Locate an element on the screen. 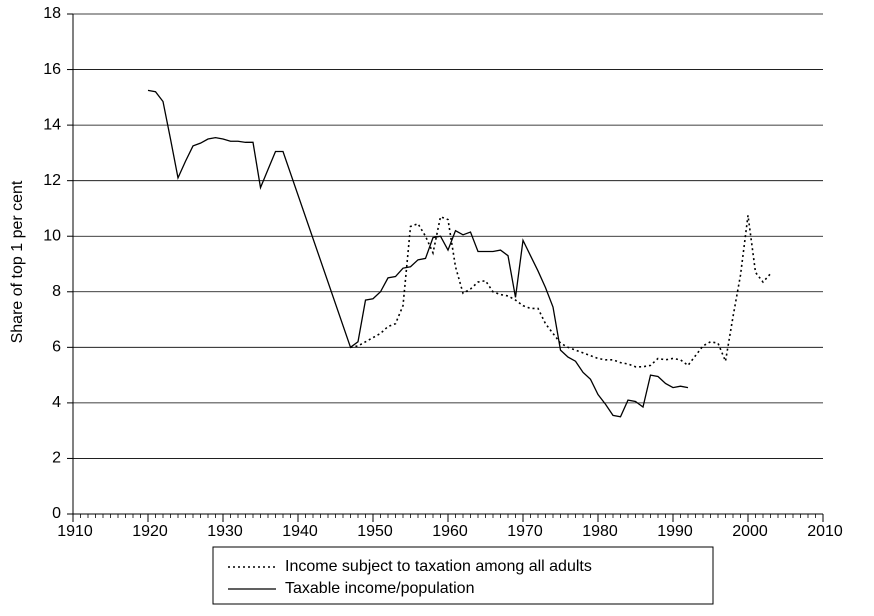 Image resolution: width=874 pixels, height=616 pixels. y-tick-label: 4 is located at coordinates (56, 402).